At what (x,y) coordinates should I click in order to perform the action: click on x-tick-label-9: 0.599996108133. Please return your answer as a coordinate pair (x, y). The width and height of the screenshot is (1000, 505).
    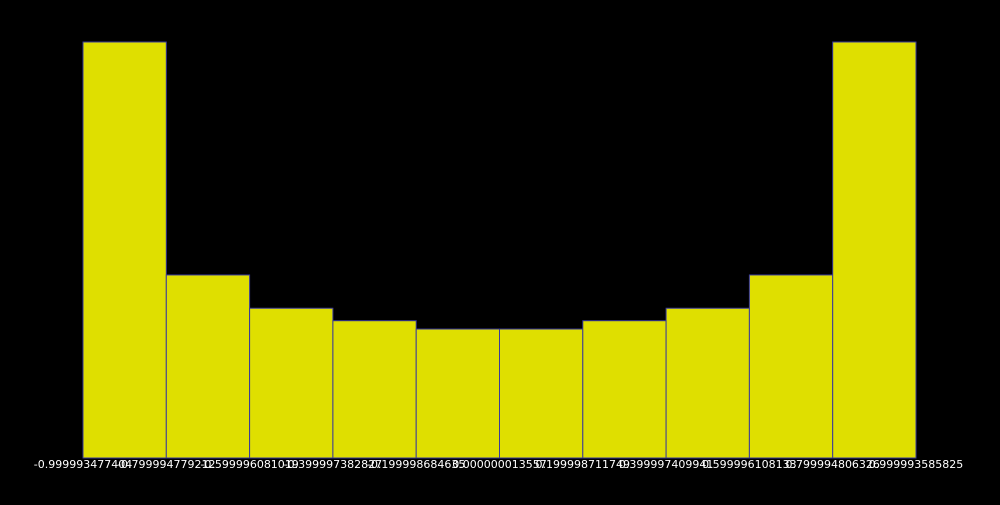
    Looking at the image, I should click on (749, 464).